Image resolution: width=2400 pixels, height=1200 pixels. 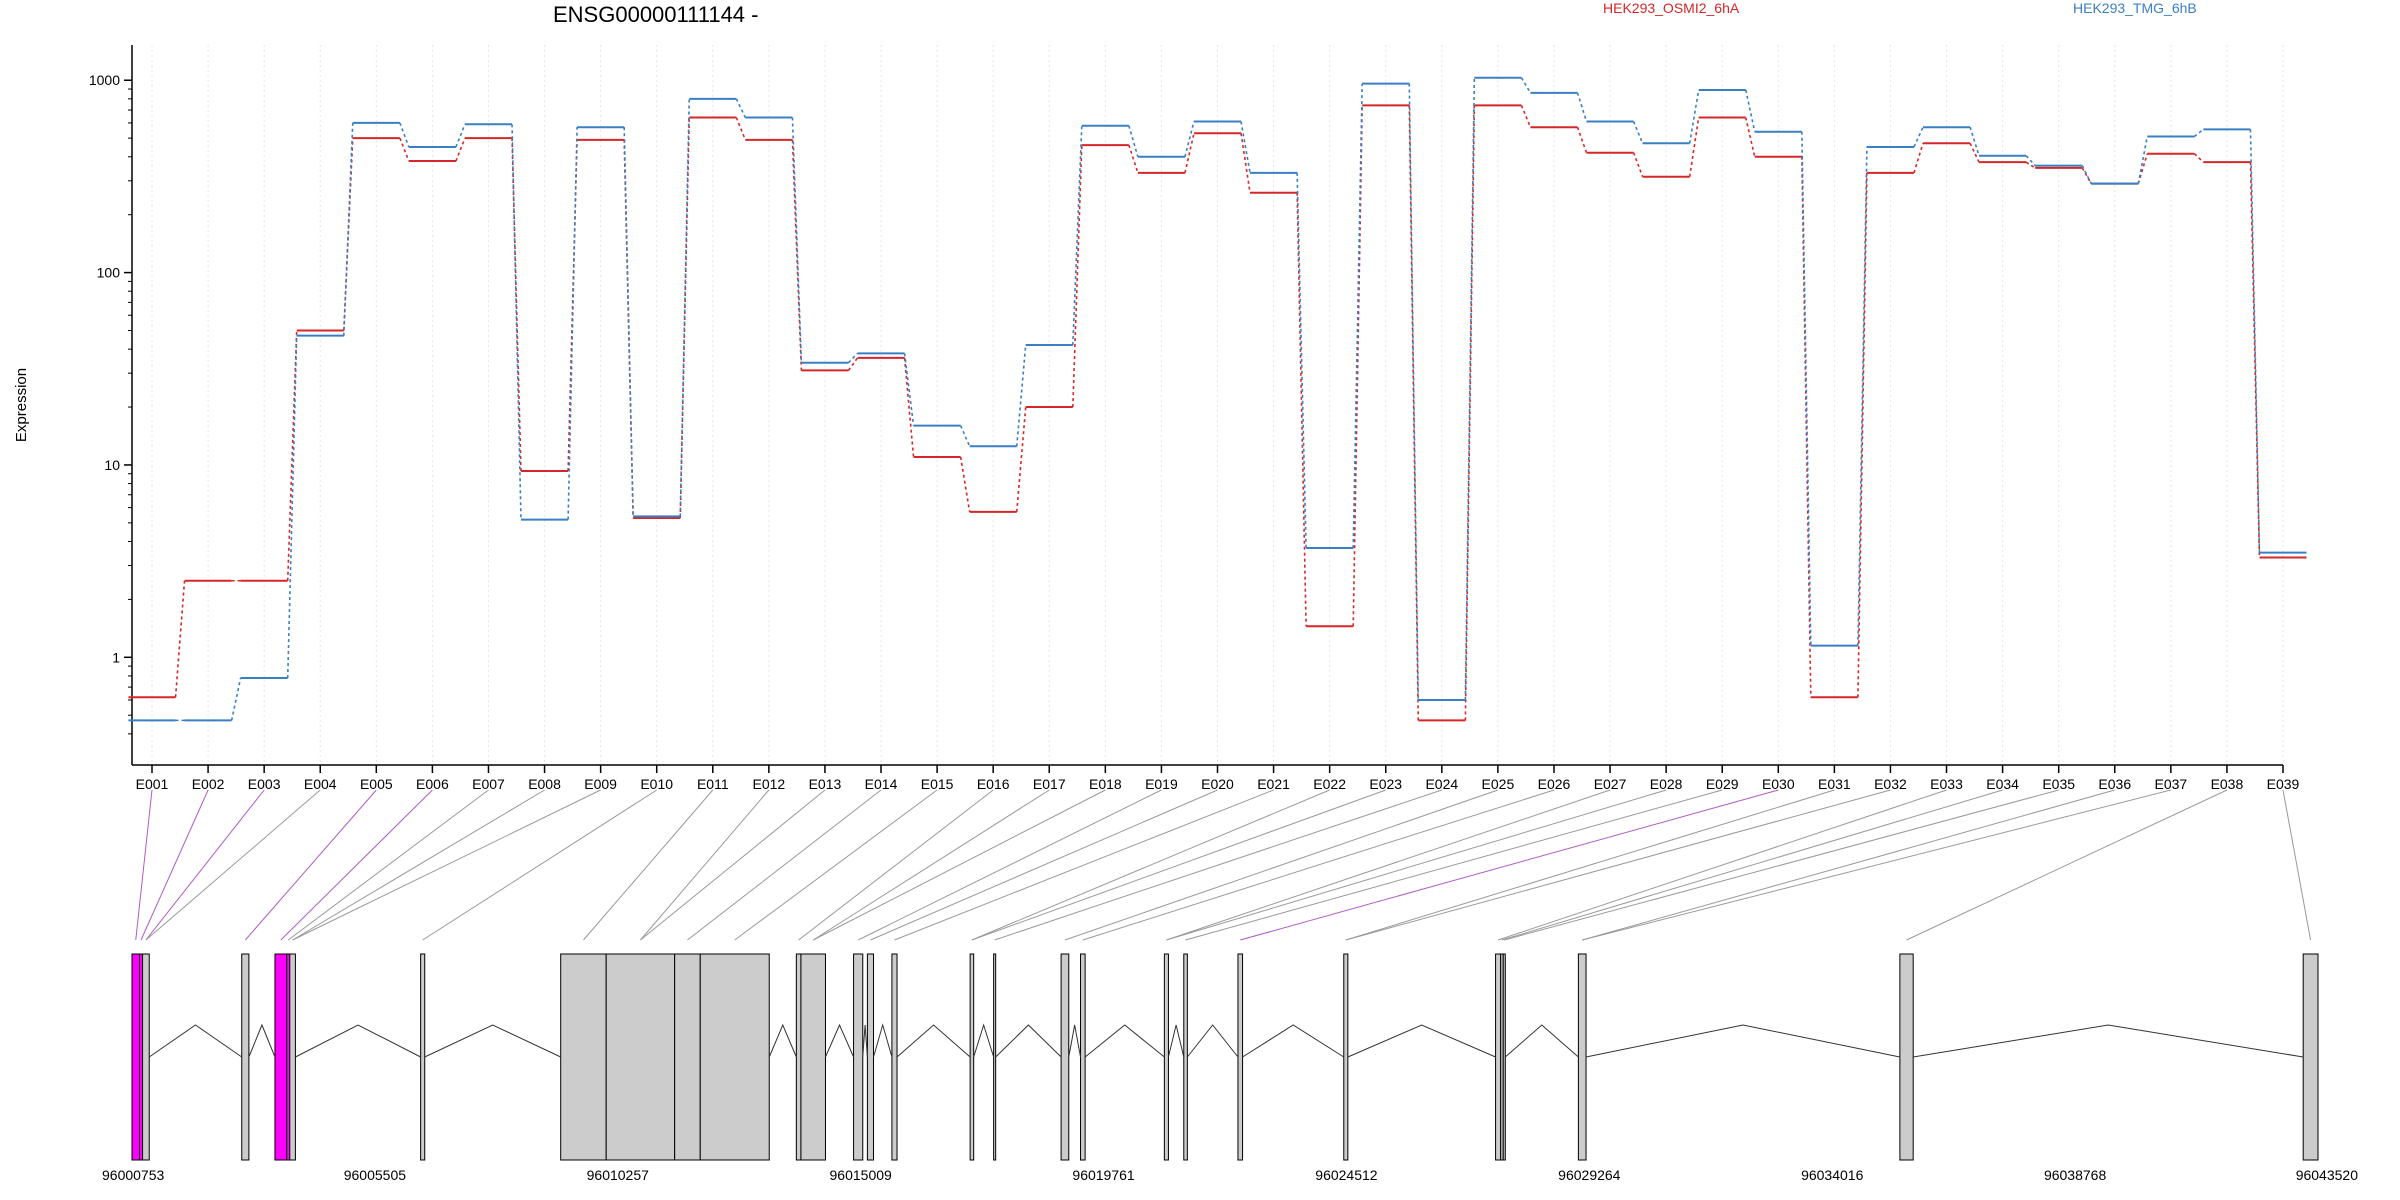 What do you see at coordinates (2327, 1175) in the screenshot?
I see `coordinate-label: 96043520` at bounding box center [2327, 1175].